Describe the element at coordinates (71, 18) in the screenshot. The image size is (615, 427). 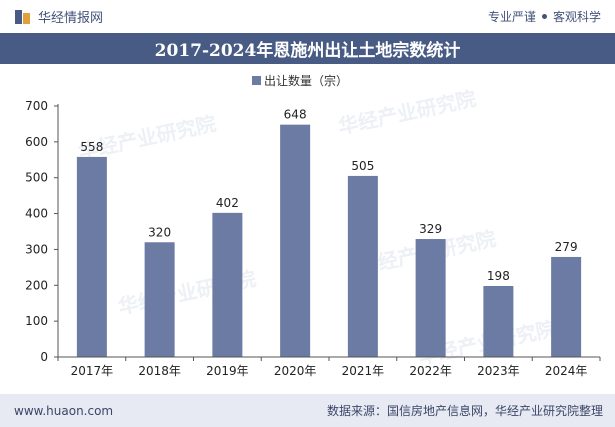
I see `brand-name: 华经情报网` at that location.